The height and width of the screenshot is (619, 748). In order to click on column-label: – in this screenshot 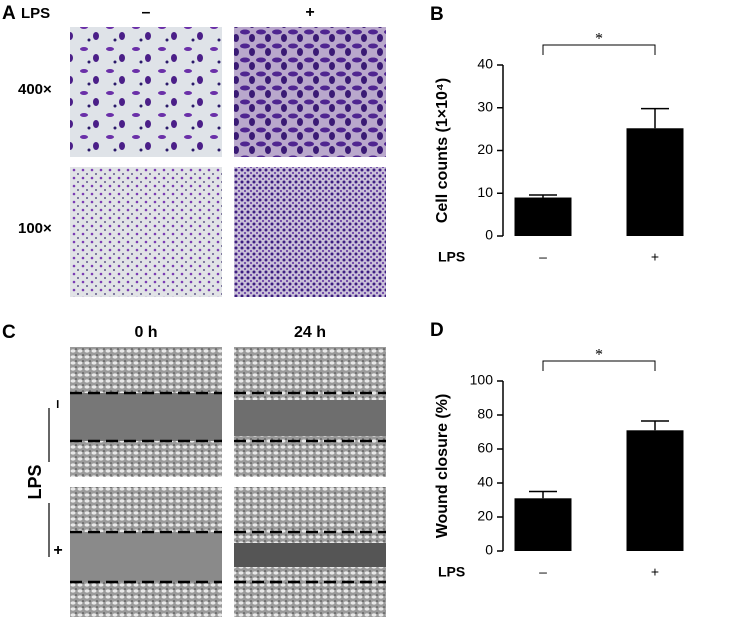, I will do `click(146, 12)`.